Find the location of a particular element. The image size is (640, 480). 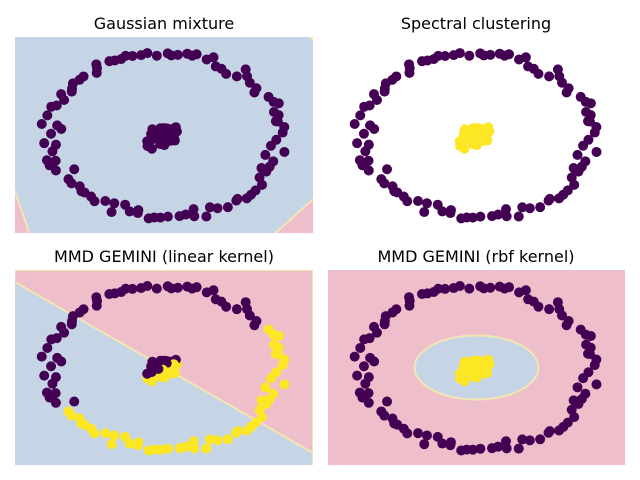

panel-title: Spectral clustering is located at coordinates (476, 23).